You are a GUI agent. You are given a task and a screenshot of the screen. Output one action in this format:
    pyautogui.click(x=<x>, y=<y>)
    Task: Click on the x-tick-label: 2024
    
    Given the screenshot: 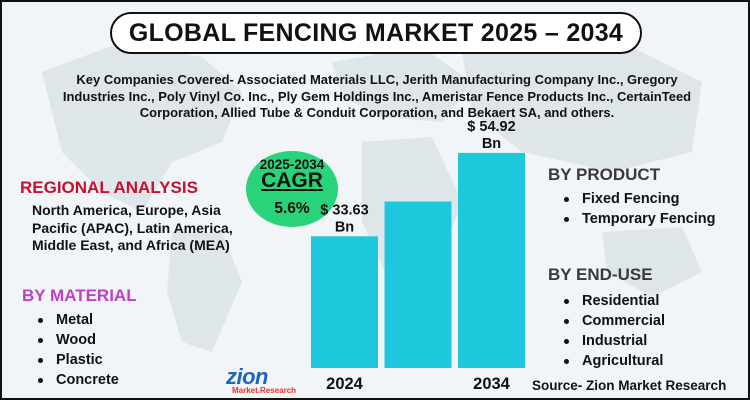 What is the action you would take?
    pyautogui.click(x=345, y=384)
    